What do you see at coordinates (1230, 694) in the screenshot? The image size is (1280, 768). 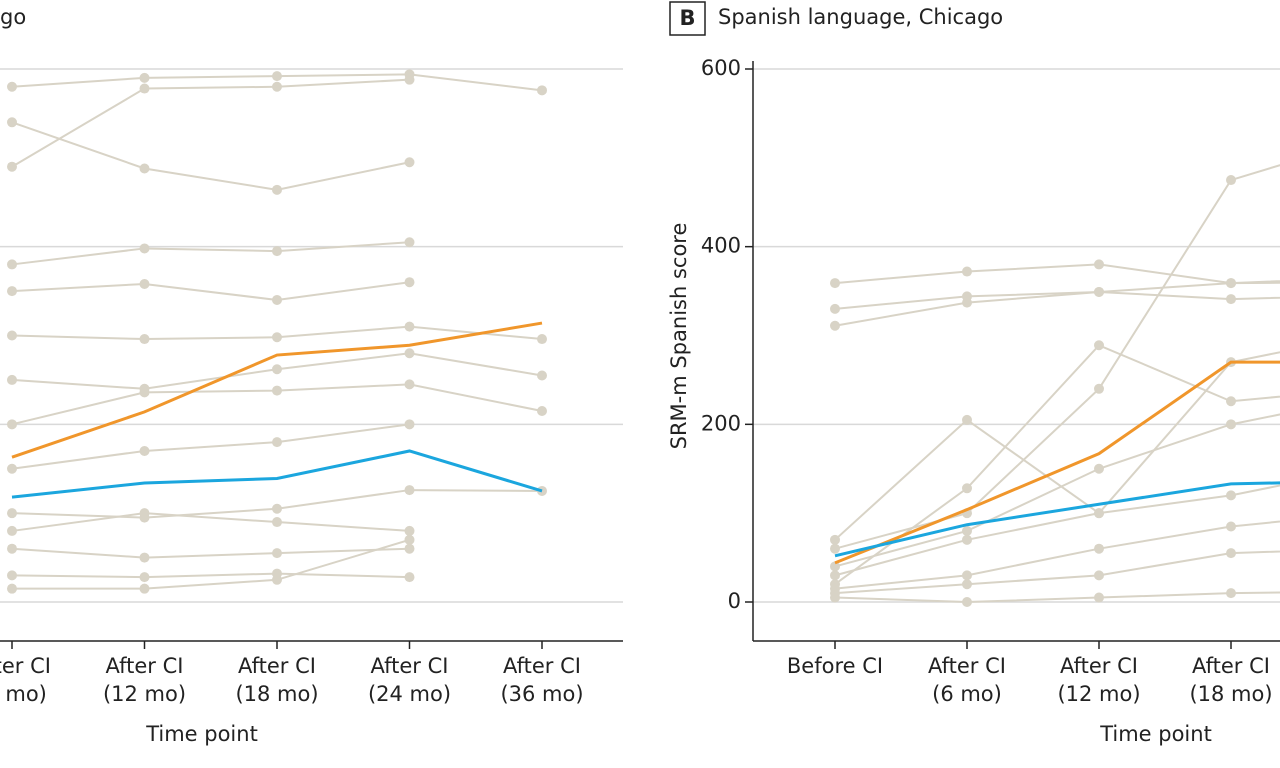 I see `x-tick-label: (18 mo)` at bounding box center [1230, 694].